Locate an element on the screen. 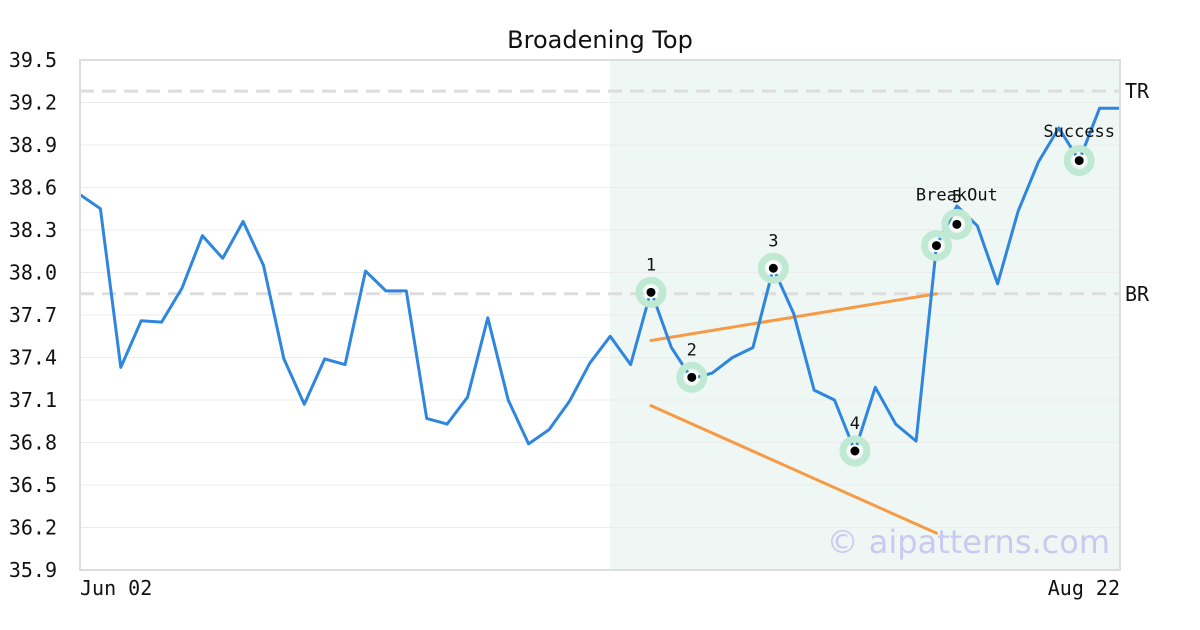 The width and height of the screenshot is (1200, 630). pivot-label: 3 is located at coordinates (773, 241).